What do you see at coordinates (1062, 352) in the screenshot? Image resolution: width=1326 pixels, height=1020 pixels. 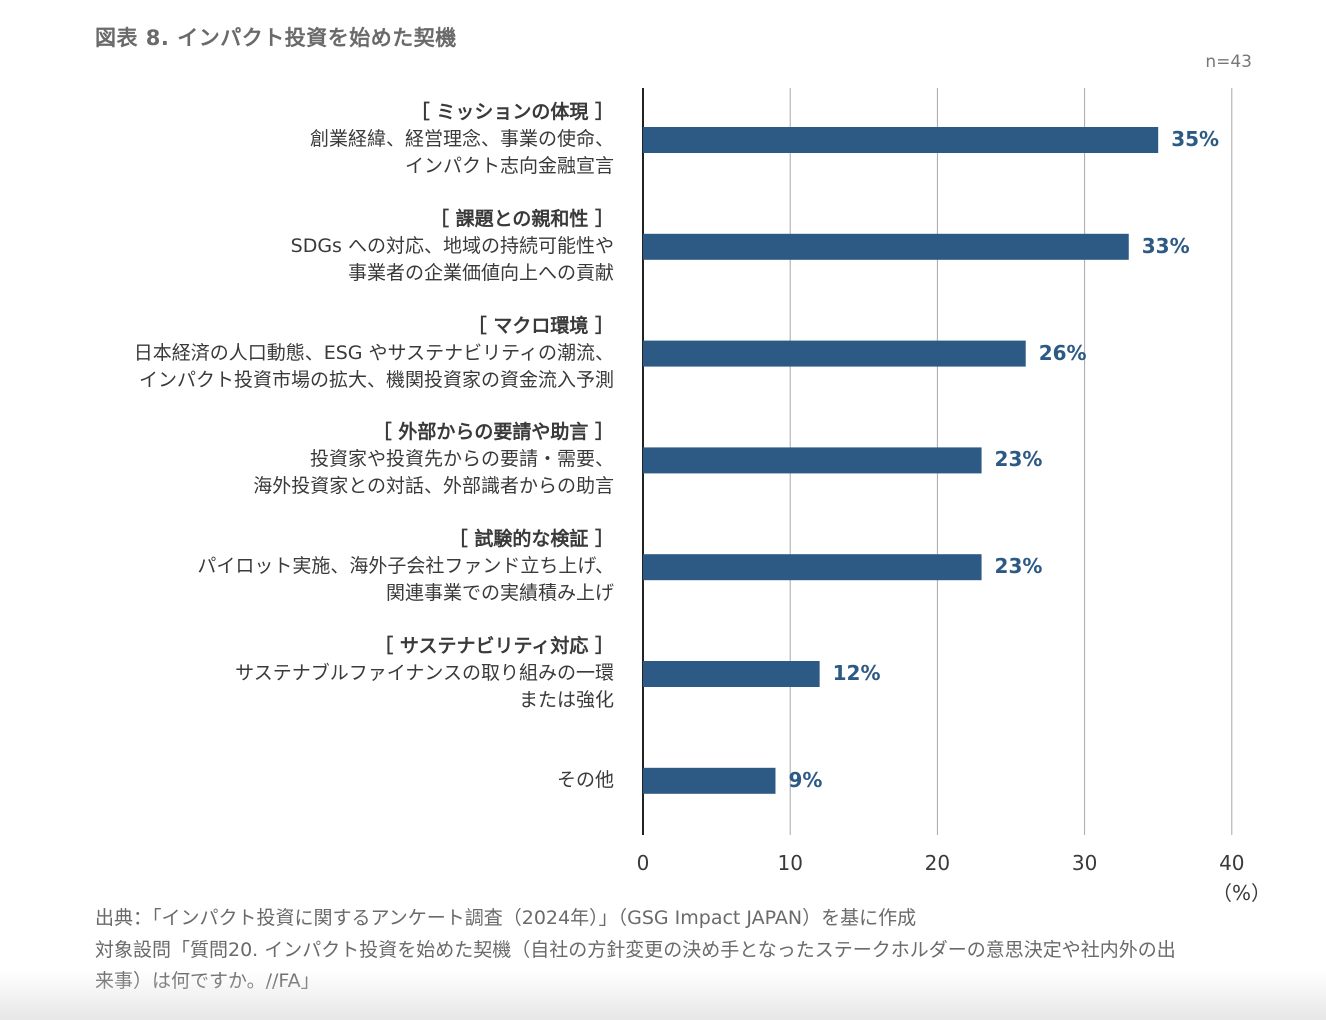 I see `data-label: 26%` at bounding box center [1062, 352].